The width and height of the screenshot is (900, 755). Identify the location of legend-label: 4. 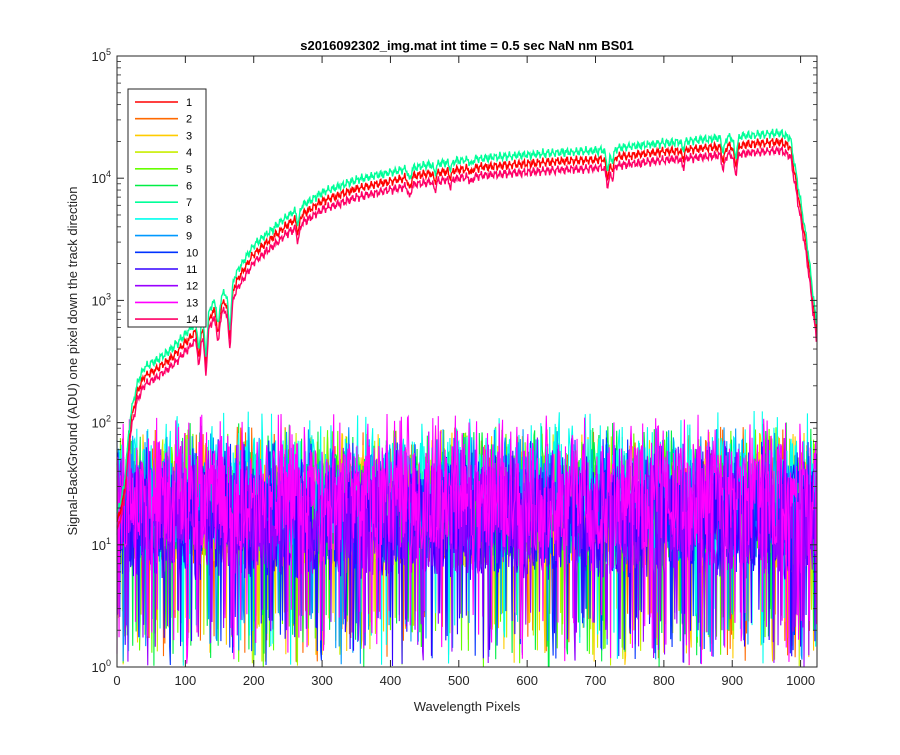
(189, 153).